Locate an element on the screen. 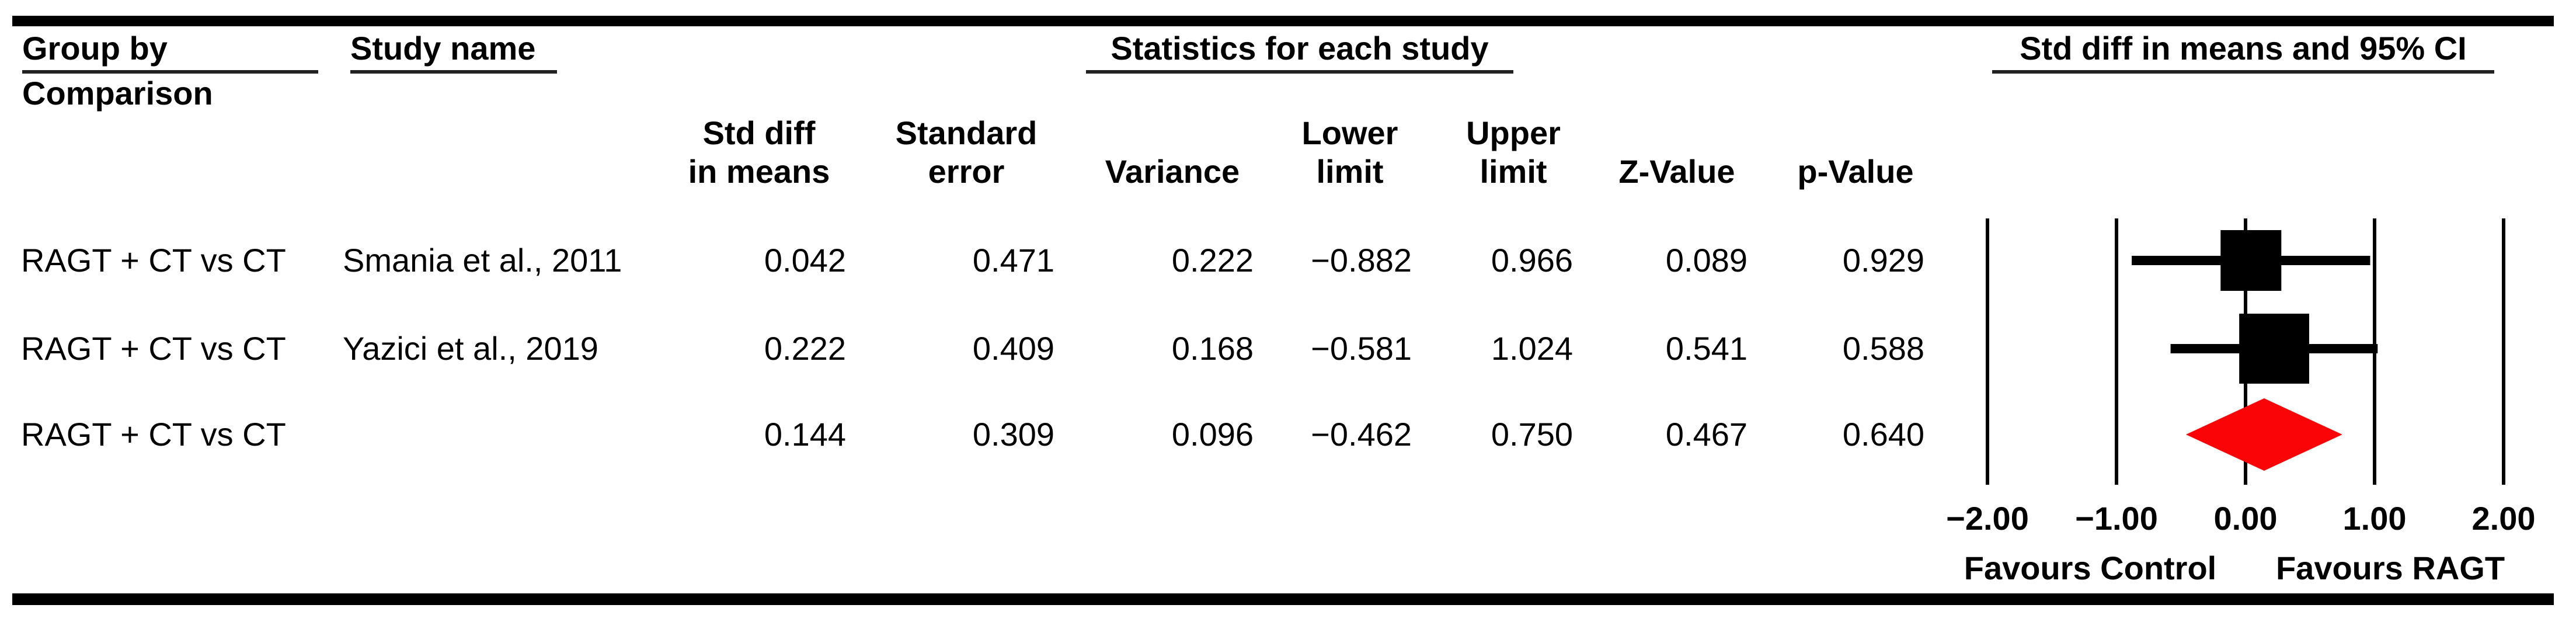 The width and height of the screenshot is (2576, 622). axis-tick-label: 1.00 is located at coordinates (2374, 519).